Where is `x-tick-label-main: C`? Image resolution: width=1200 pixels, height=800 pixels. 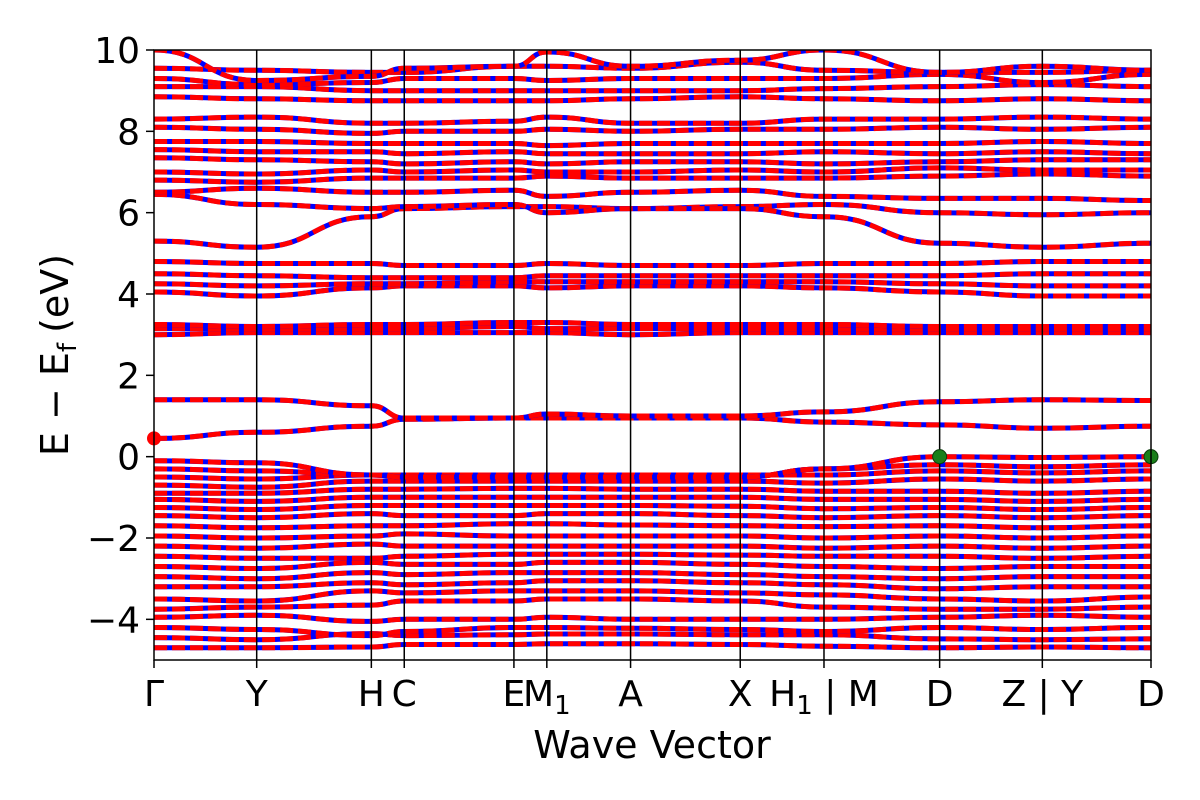 x-tick-label-main: C is located at coordinates (404, 694).